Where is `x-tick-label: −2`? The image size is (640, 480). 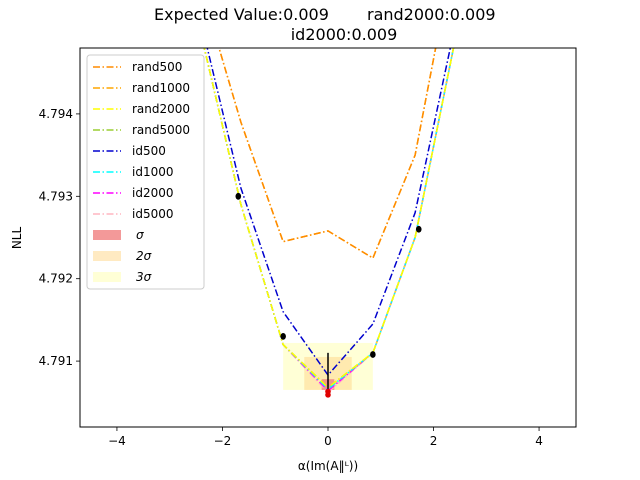 x-tick-label: −2 is located at coordinates (223, 441).